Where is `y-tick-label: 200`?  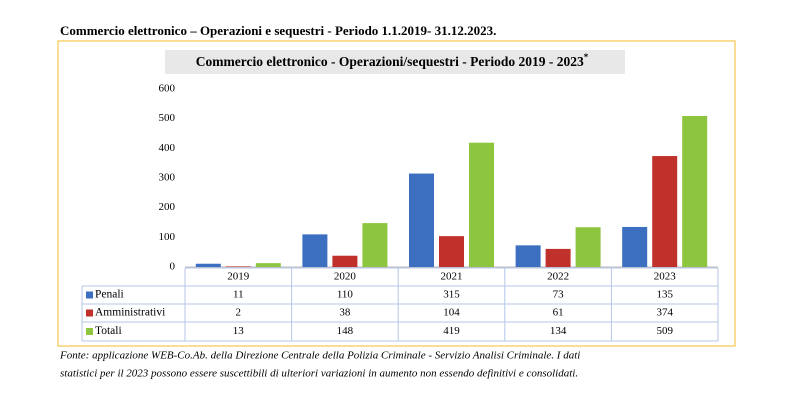
y-tick-label: 200 is located at coordinates (167, 207).